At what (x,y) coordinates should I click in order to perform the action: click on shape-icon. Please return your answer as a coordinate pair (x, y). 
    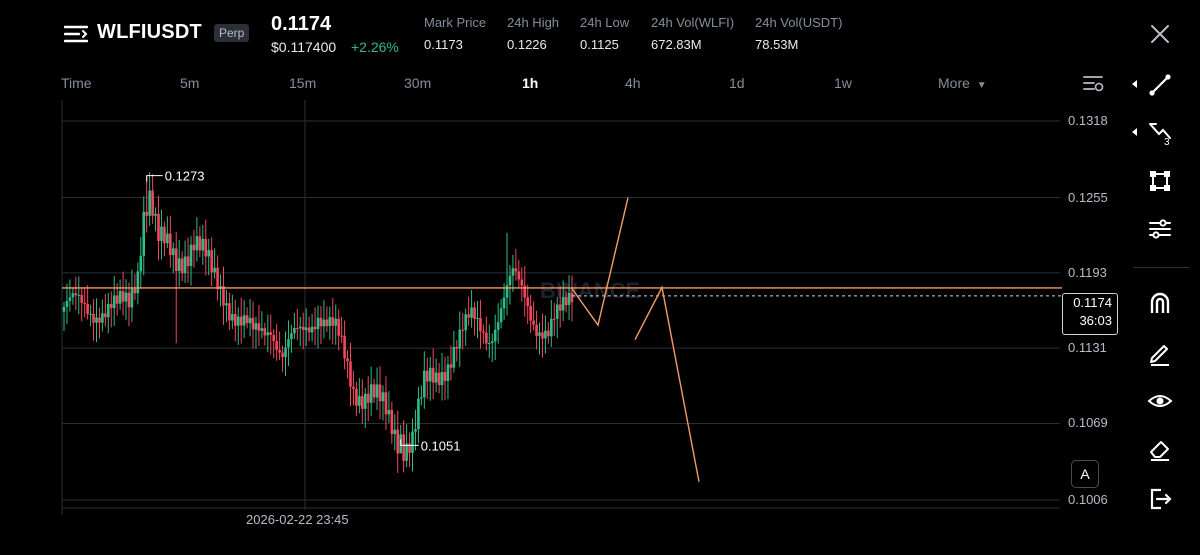
    Looking at the image, I should click on (1160, 181).